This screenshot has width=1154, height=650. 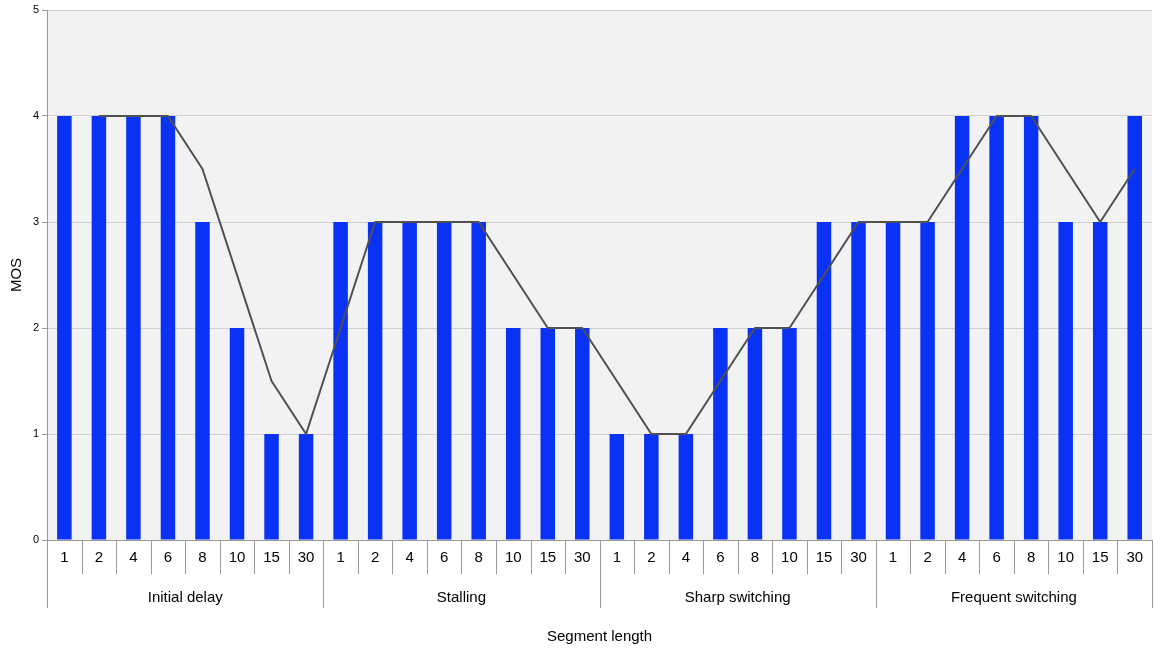 What do you see at coordinates (36, 433) in the screenshot?
I see `y-tick-label: 1` at bounding box center [36, 433].